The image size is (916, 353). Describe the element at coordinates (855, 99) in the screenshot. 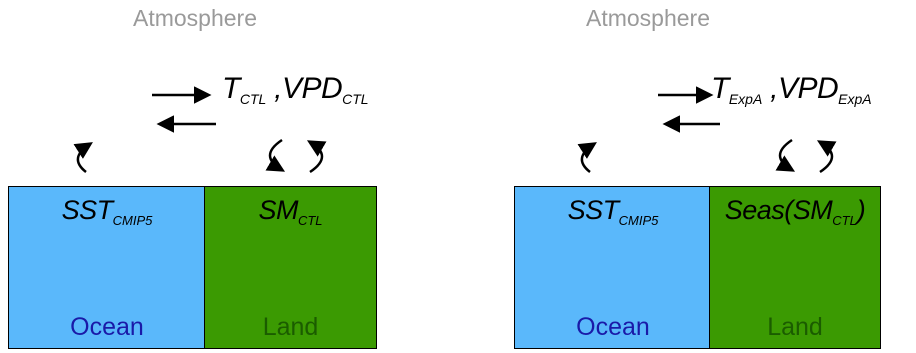

I see `vpd-subscript: ExpA` at that location.